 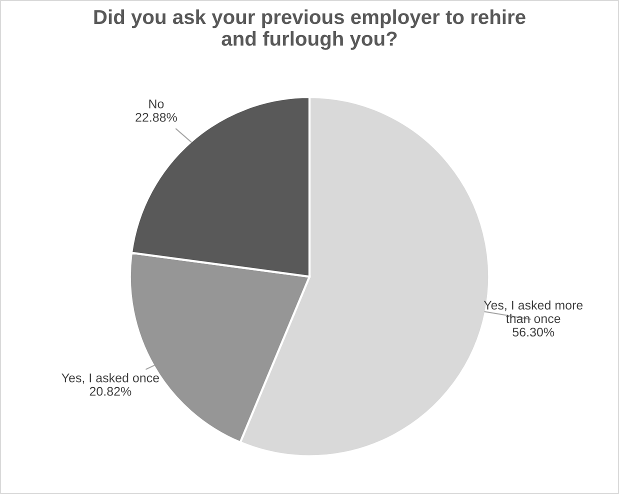 What do you see at coordinates (156, 104) in the screenshot?
I see `slice-label: No` at bounding box center [156, 104].